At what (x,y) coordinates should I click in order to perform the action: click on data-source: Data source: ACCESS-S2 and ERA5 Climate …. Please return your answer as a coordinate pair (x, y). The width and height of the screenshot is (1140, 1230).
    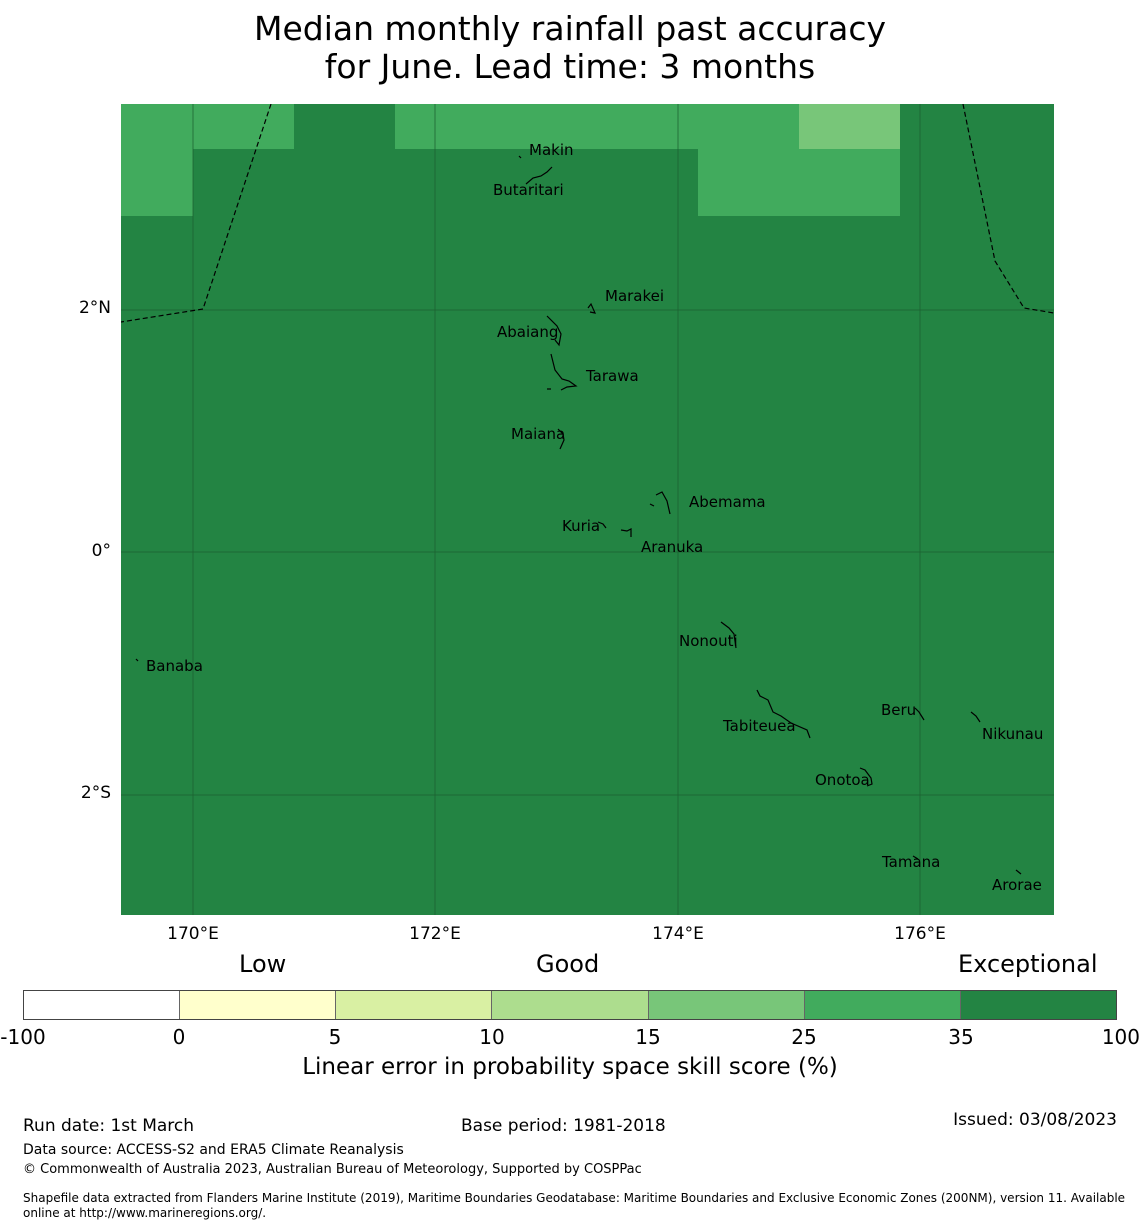
    Looking at the image, I should click on (213, 1150).